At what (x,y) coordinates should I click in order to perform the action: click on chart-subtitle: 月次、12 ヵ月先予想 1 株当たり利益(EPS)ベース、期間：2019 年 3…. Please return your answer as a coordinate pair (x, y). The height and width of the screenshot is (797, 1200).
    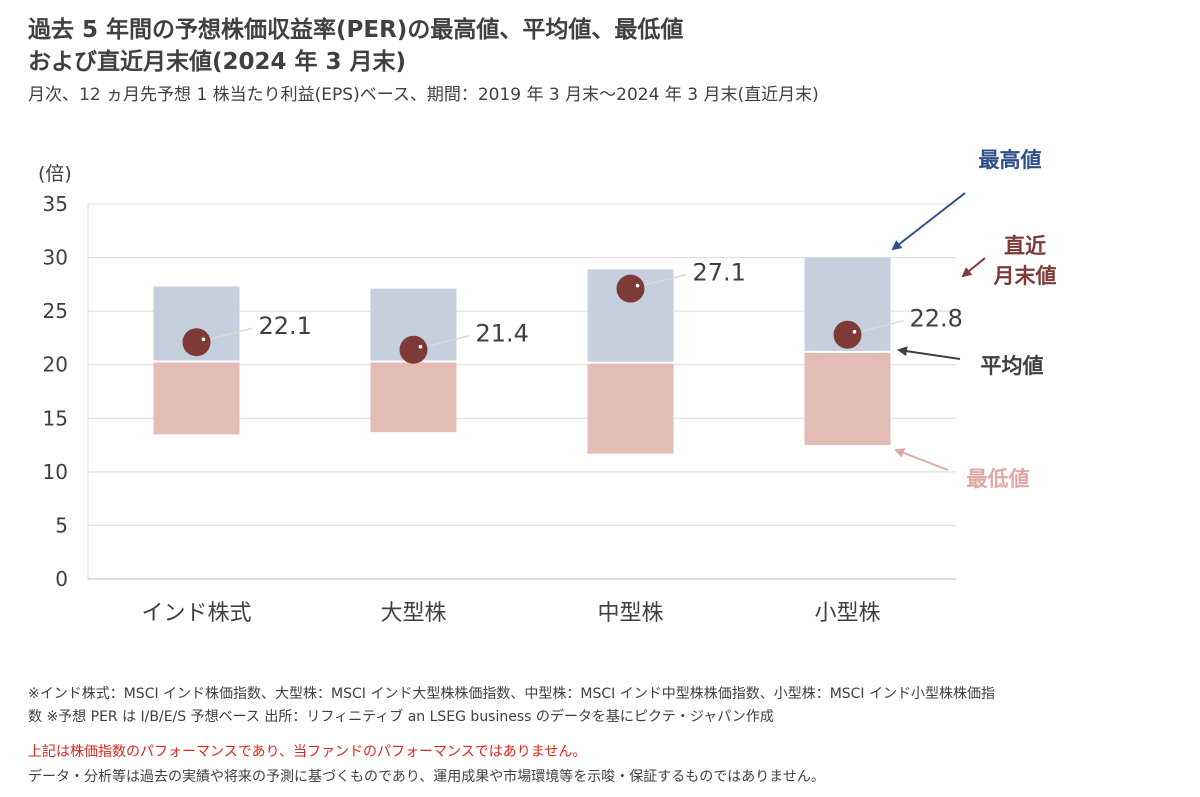
    Looking at the image, I should click on (423, 95).